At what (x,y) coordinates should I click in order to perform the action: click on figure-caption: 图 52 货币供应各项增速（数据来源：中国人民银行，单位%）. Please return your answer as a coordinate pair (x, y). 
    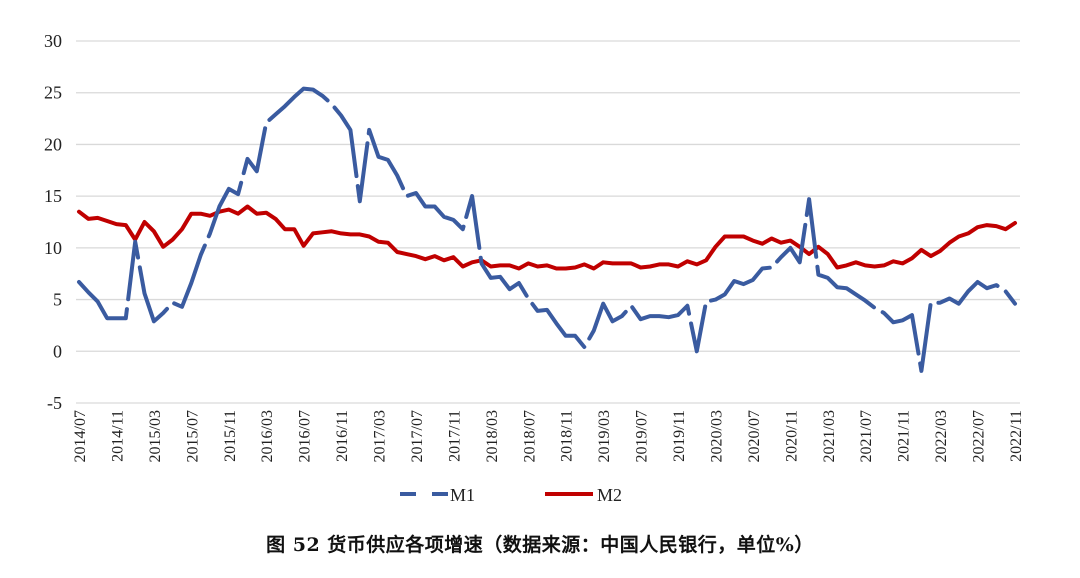
    Looking at the image, I should click on (540, 545).